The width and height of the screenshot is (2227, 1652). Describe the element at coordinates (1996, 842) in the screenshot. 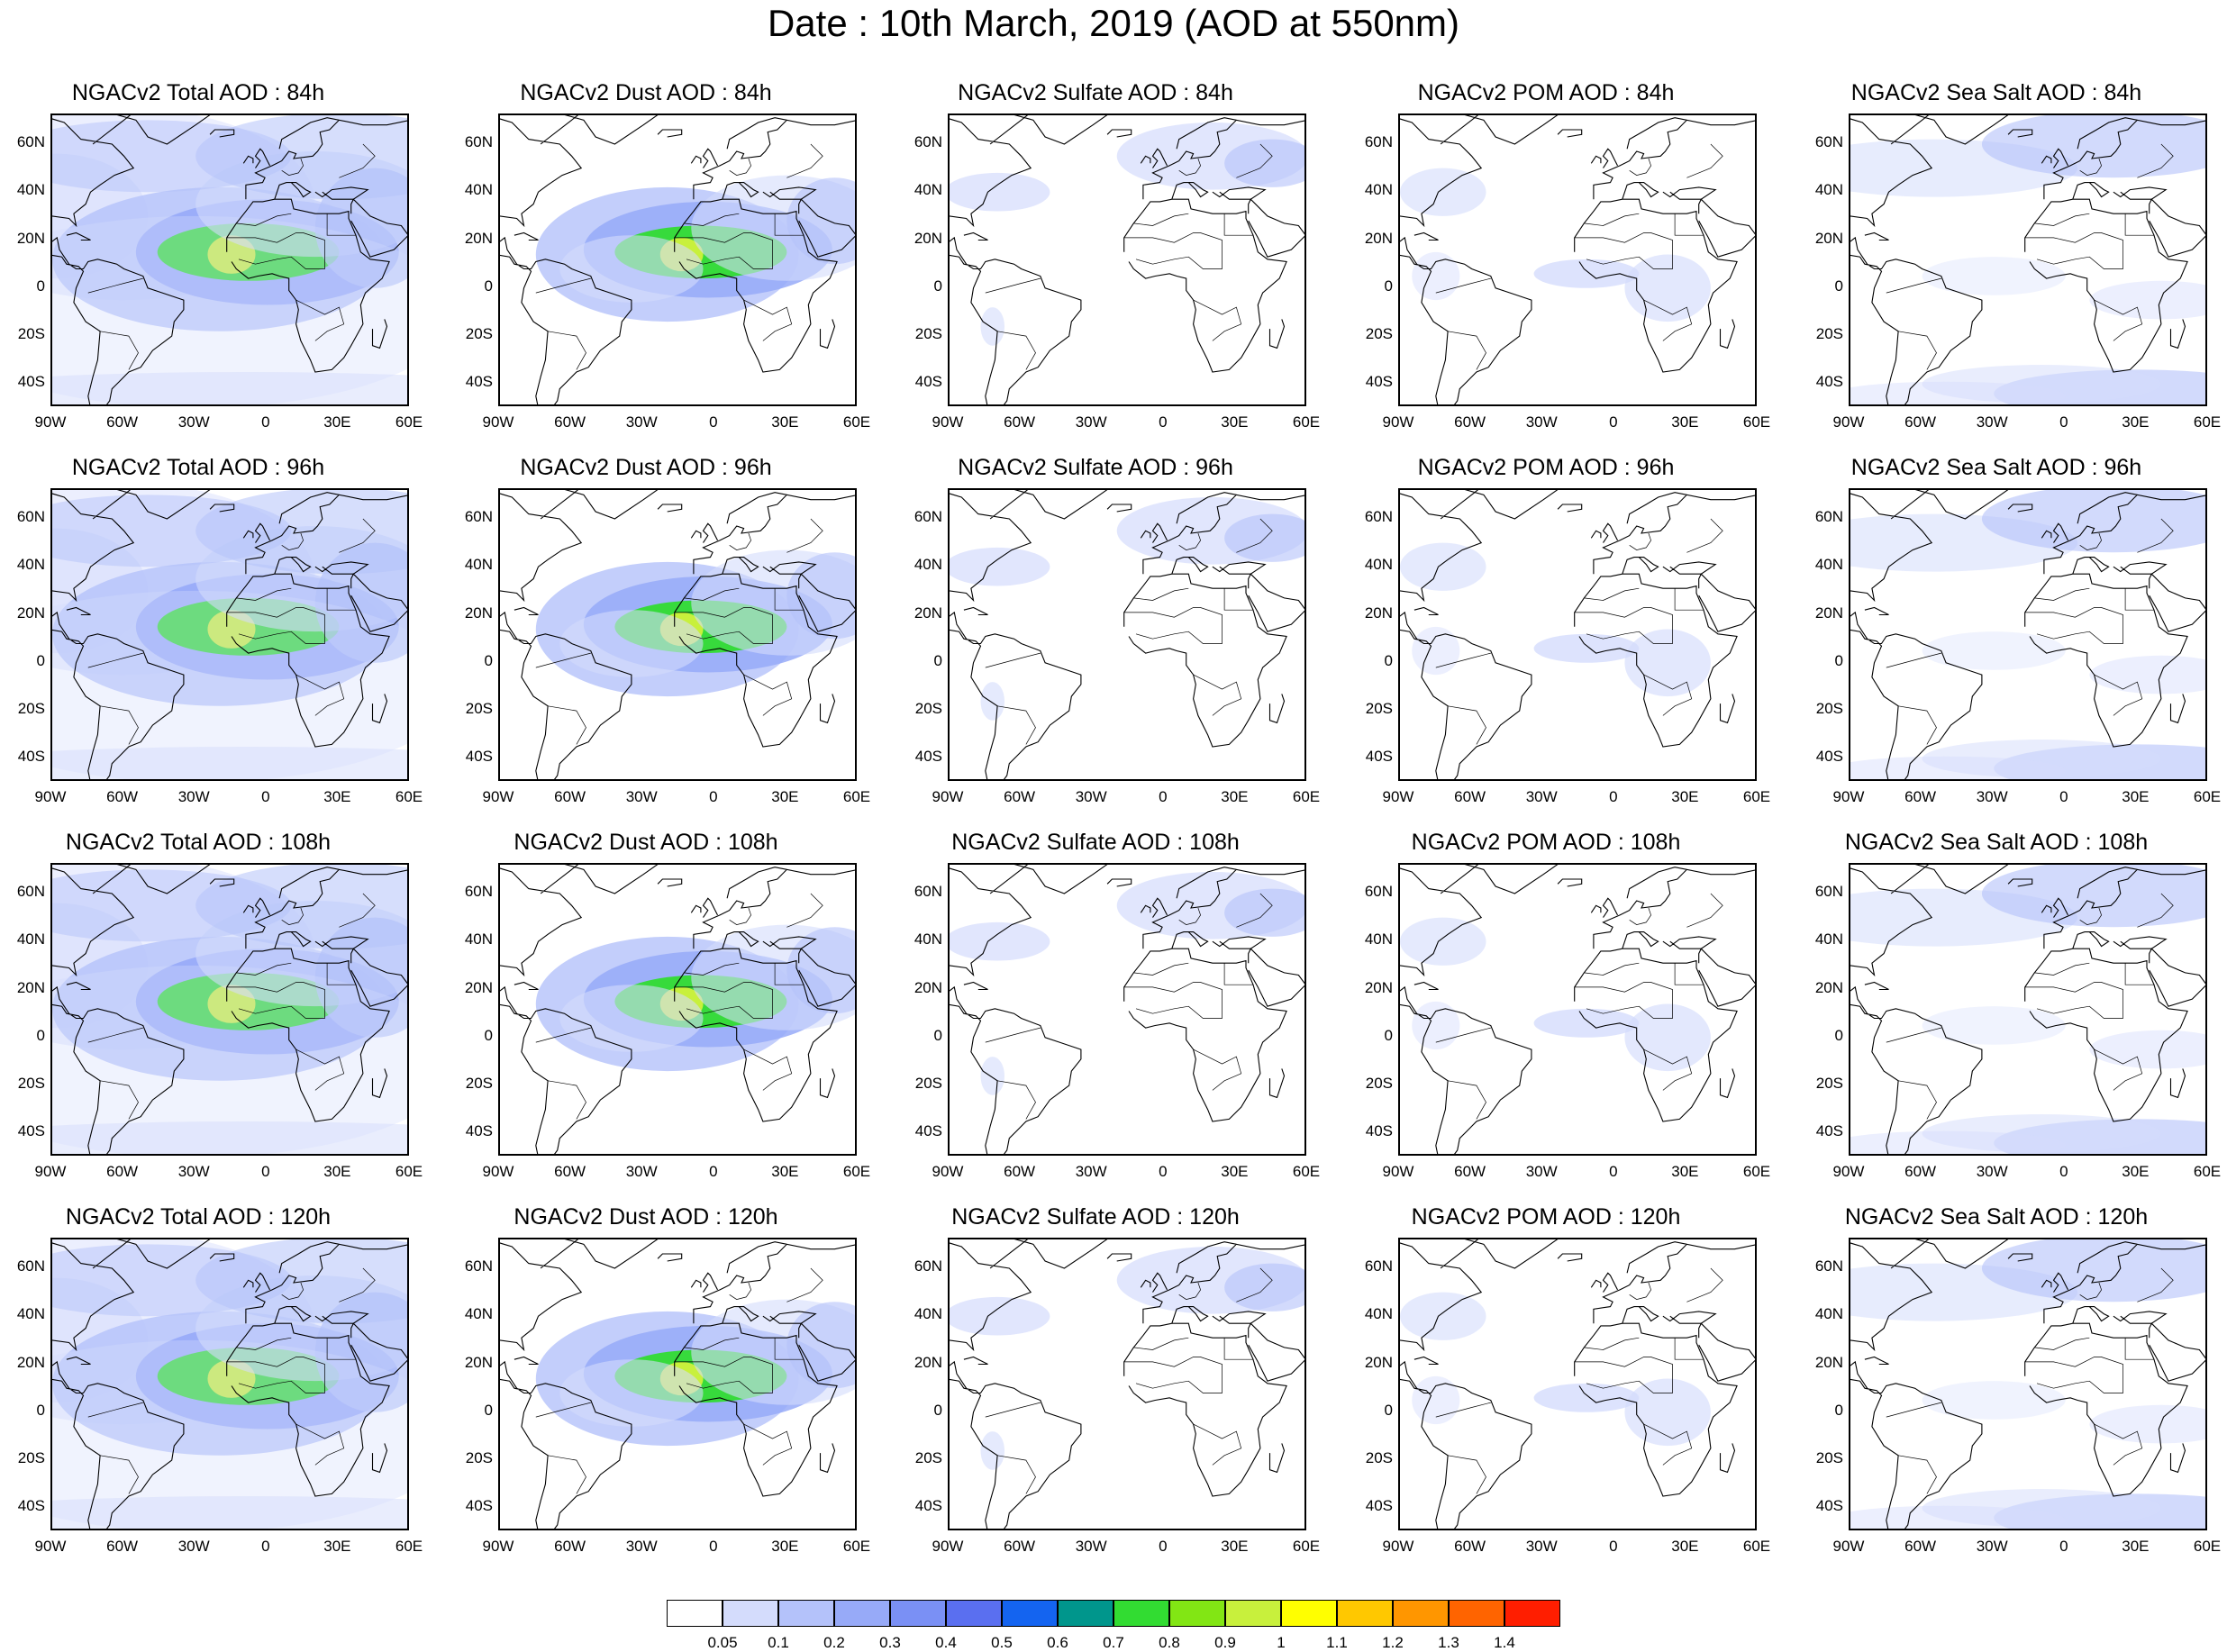

I see `panel-title: NGACv2 Sea Salt AOD : 108h` at that location.